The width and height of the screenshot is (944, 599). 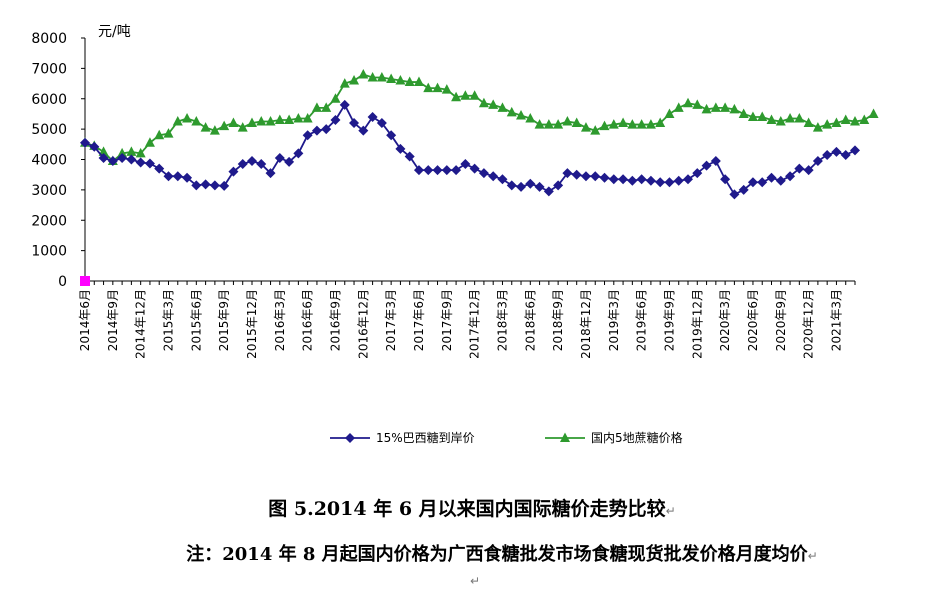 I want to click on x-tick-label: 2018年12月, so click(x=586, y=324).